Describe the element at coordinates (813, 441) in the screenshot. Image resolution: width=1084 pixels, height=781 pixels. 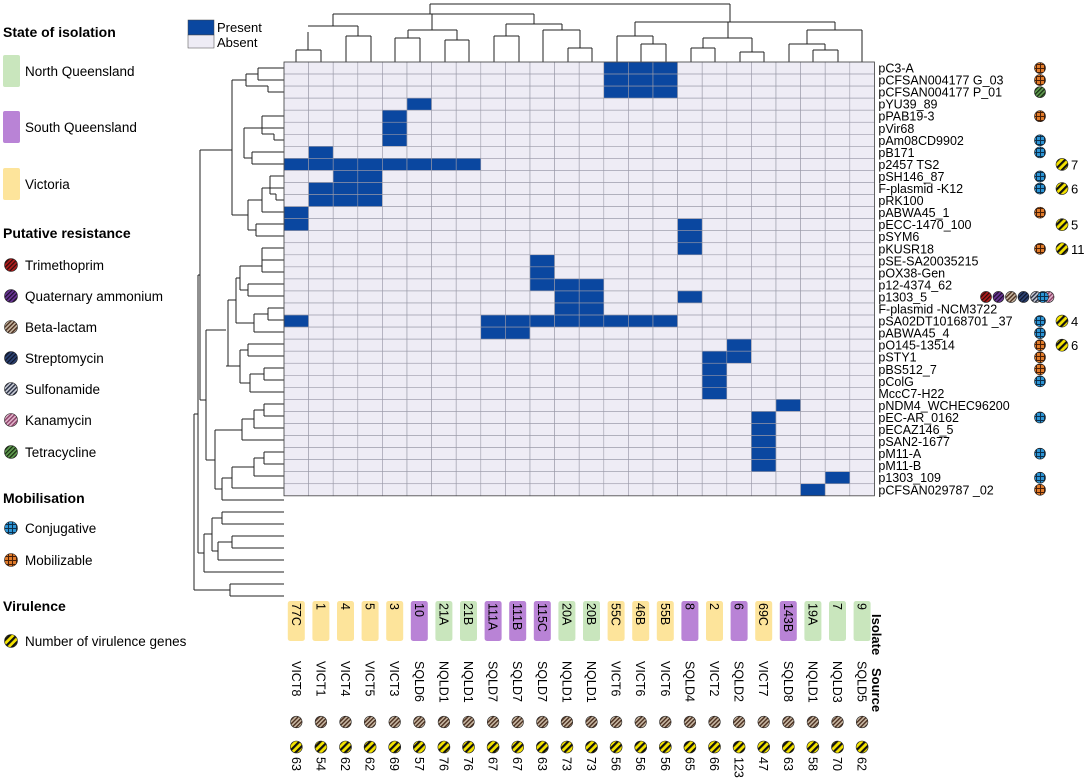
I see `heatmap-cell-psan2-1677-19a` at that location.